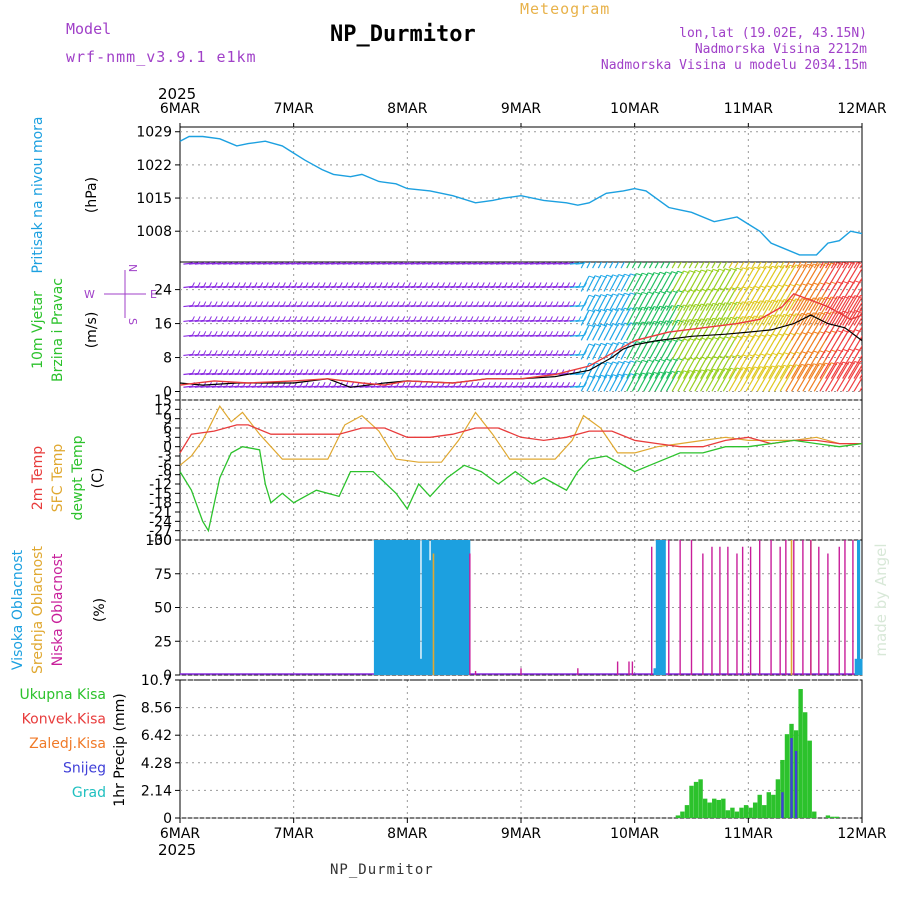 The image size is (900, 900). What do you see at coordinates (294, 834) in the screenshot?
I see `x-tick-label-bottom: 7MAR` at bounding box center [294, 834].